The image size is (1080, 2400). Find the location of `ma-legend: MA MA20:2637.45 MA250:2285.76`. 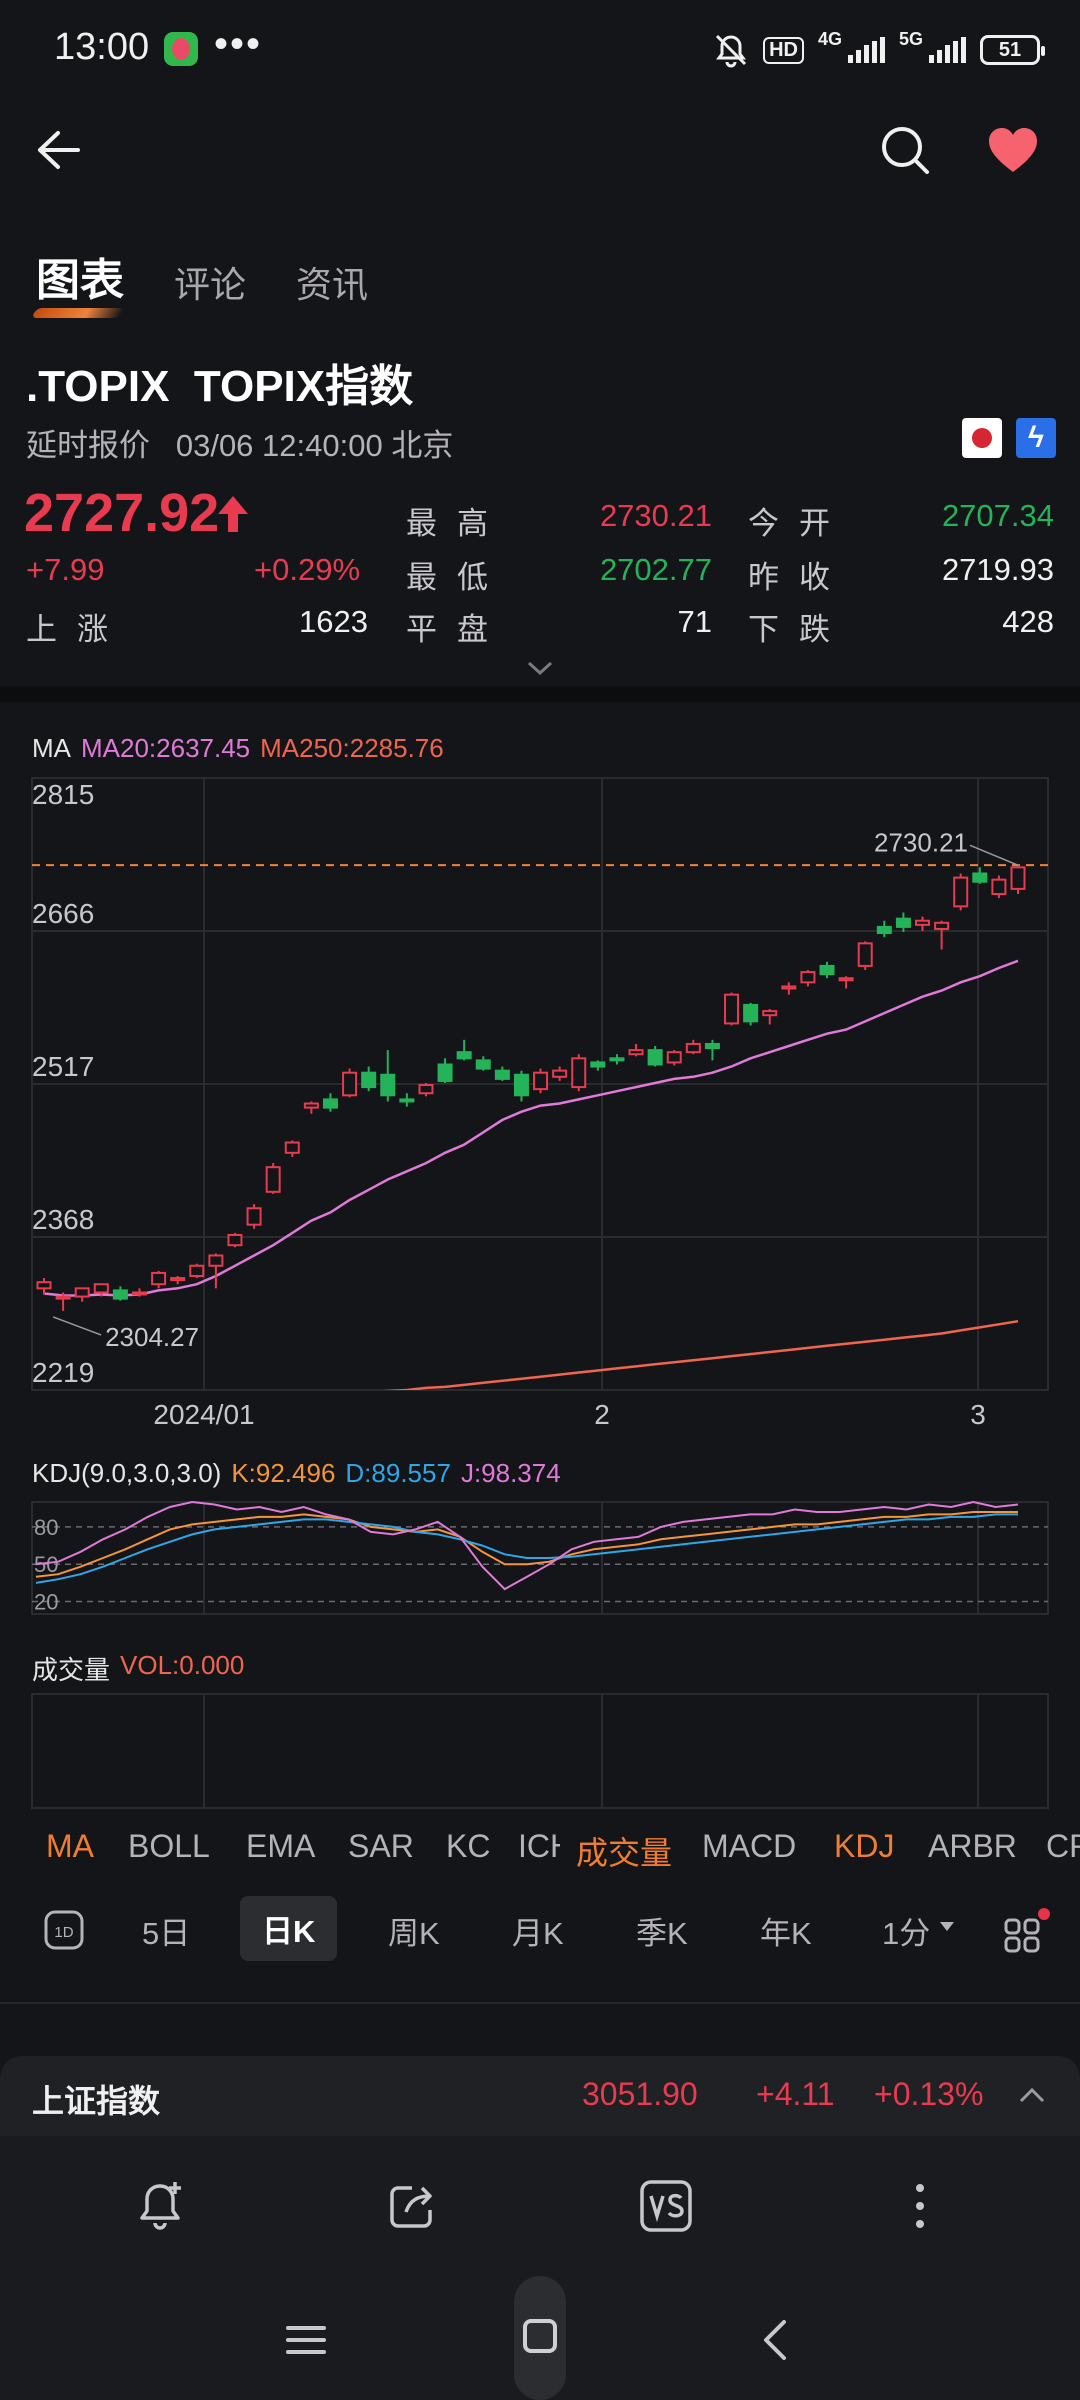

ma-legend: MA MA20:2637.45 MA250:2285.76 is located at coordinates (238, 748).